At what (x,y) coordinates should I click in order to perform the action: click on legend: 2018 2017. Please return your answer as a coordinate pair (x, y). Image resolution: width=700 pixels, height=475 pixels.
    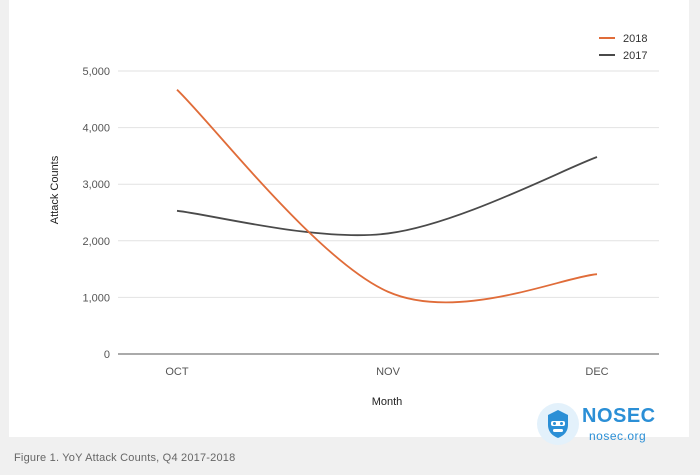
    Looking at the image, I should click on (623, 47).